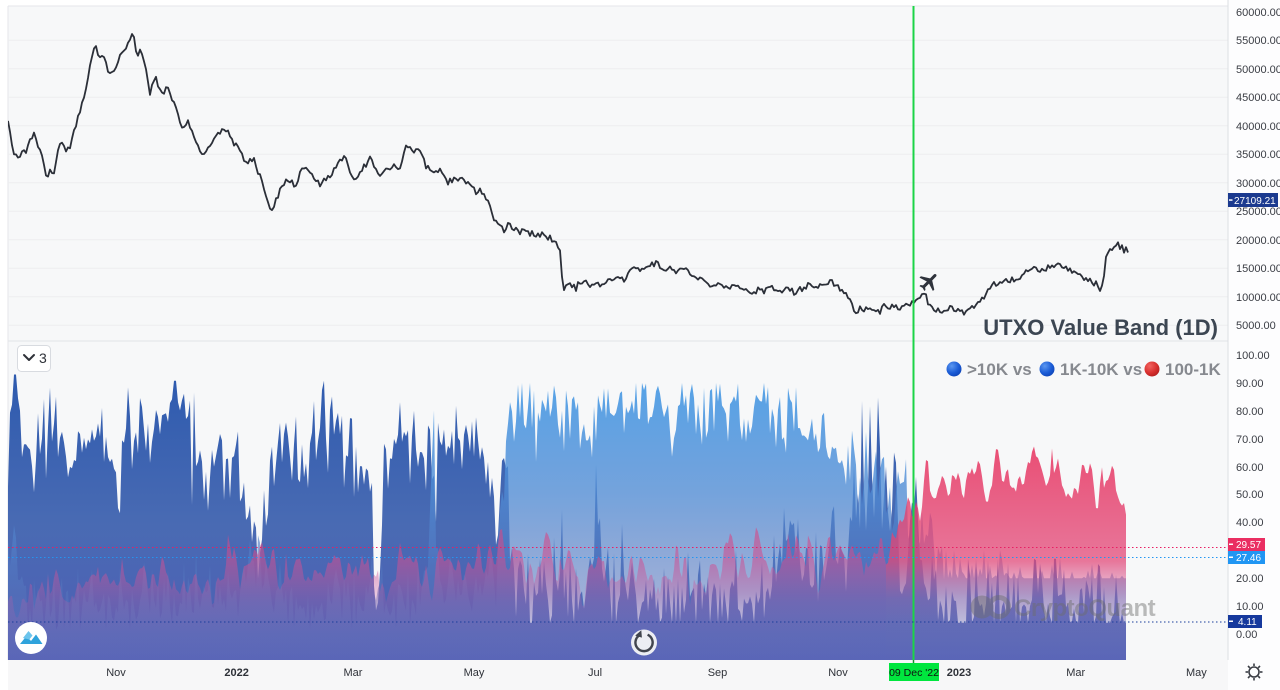 The width and height of the screenshot is (1280, 690). I want to click on svg-text: 2022, so click(236, 673).